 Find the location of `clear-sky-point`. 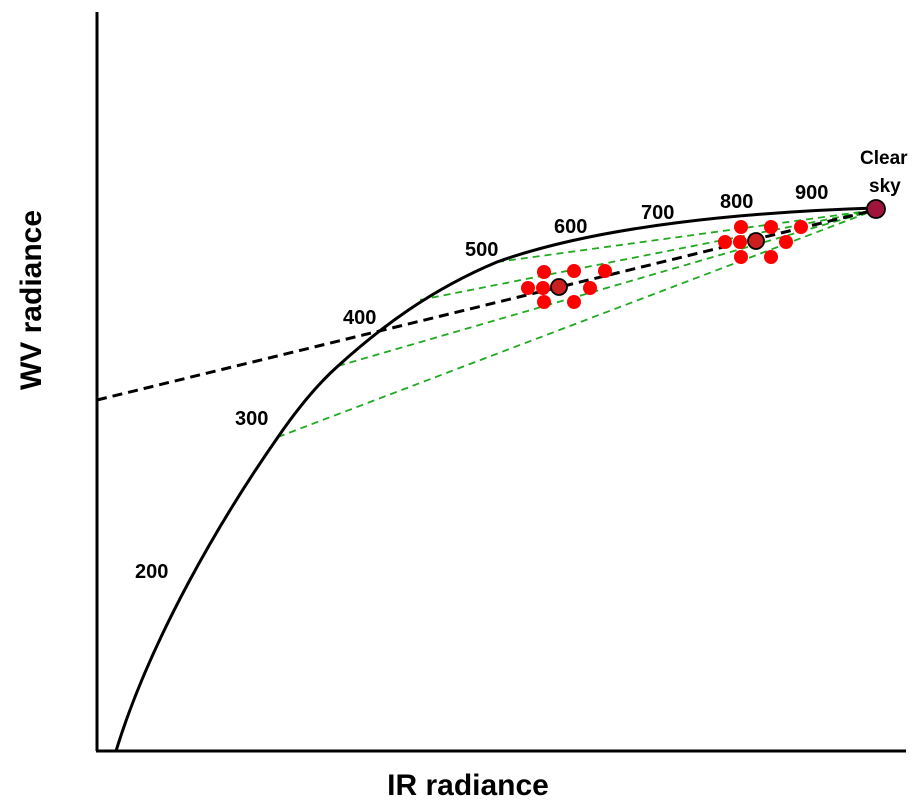

clear-sky-point is located at coordinates (876, 209).